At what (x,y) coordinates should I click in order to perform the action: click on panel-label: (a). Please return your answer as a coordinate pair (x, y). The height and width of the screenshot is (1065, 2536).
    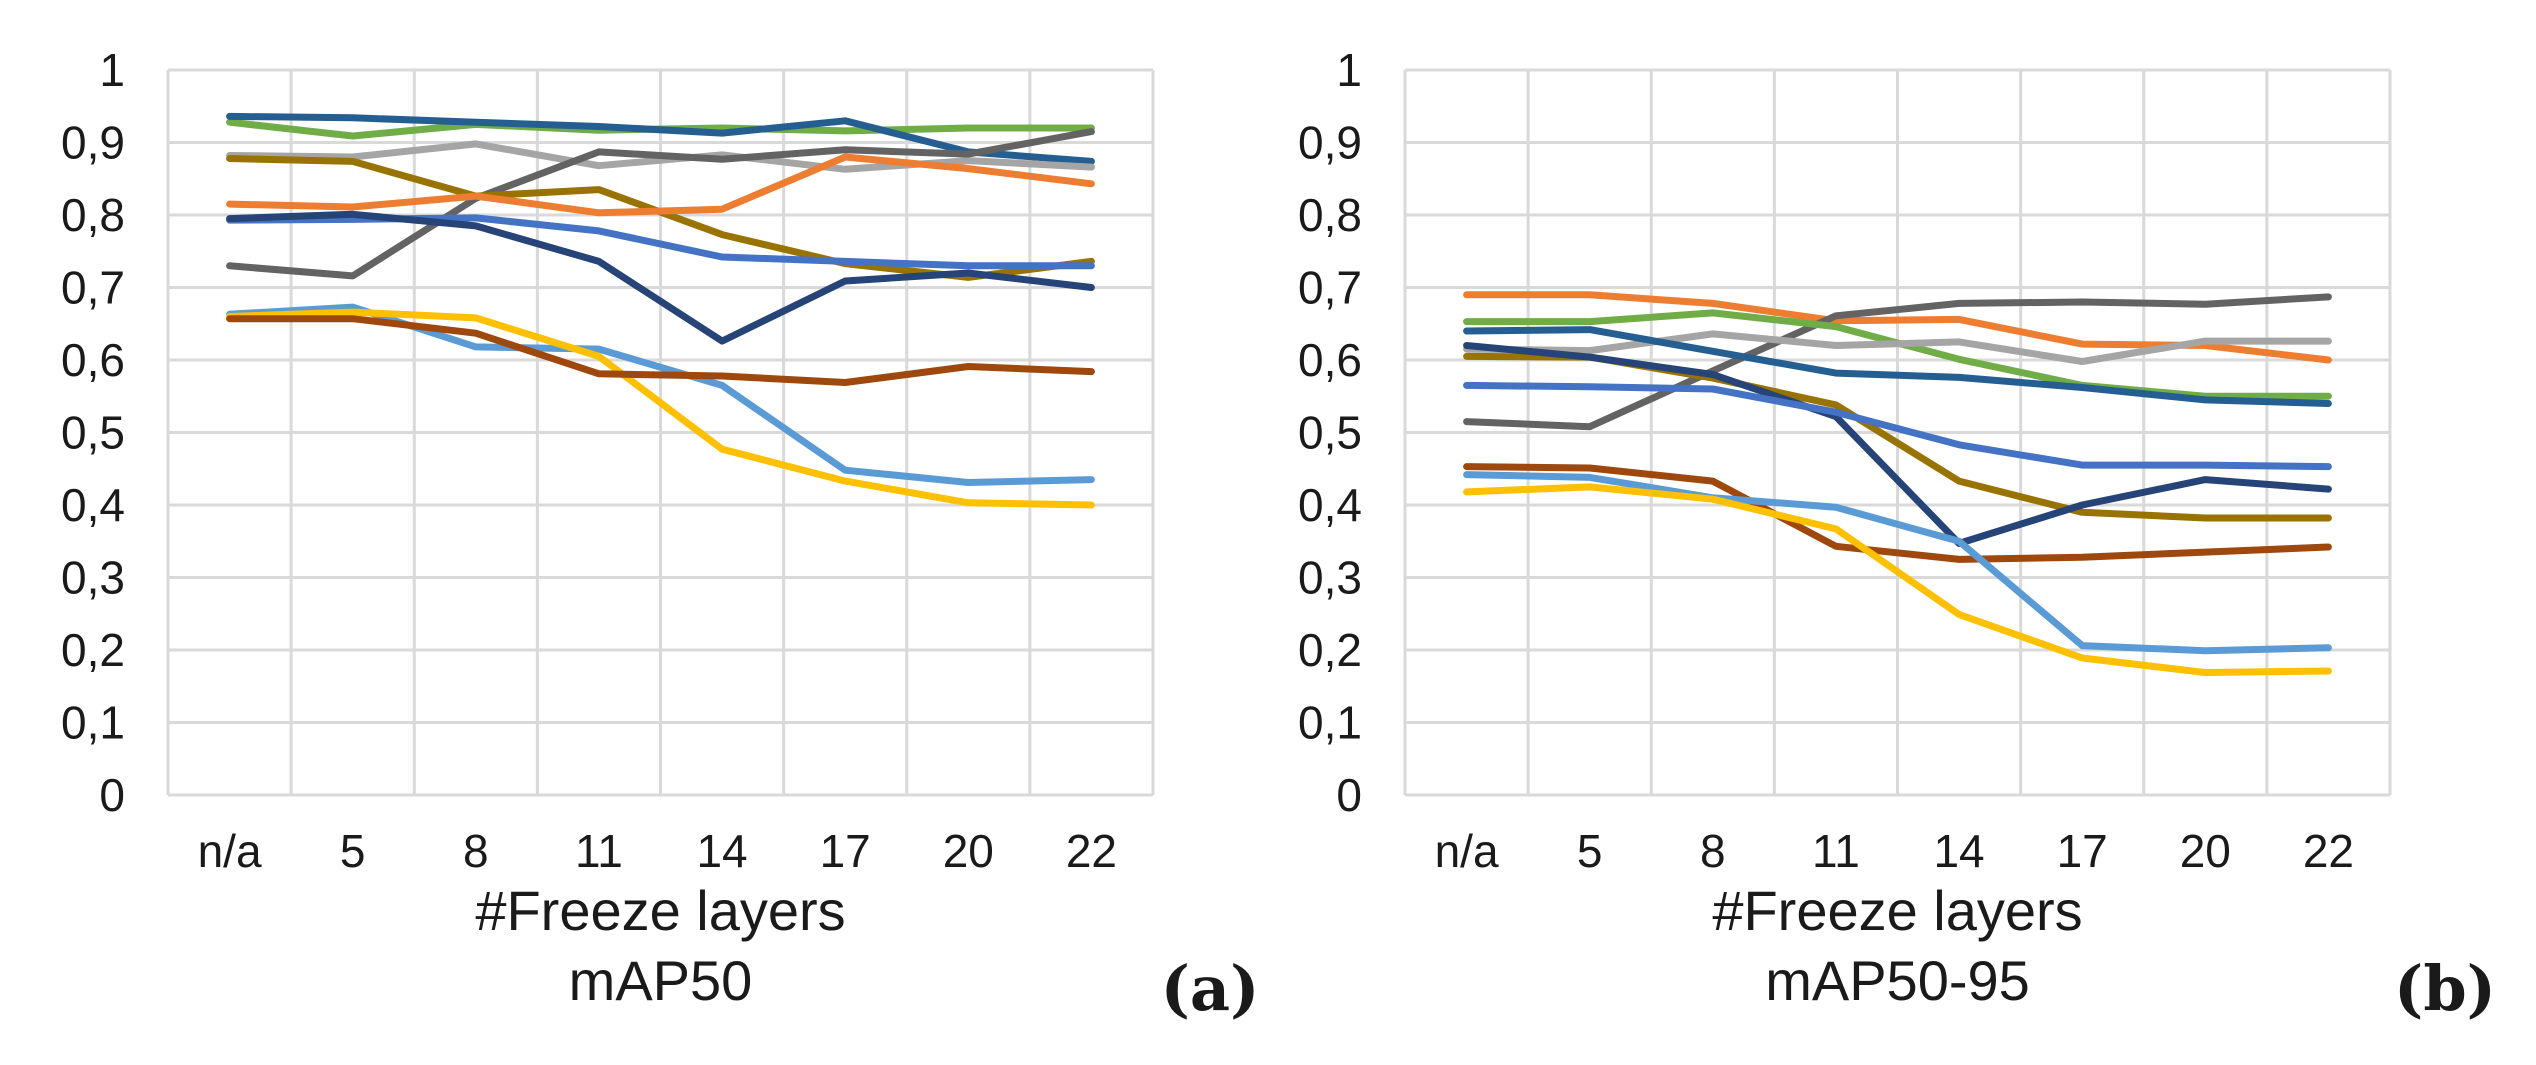
    Looking at the image, I should click on (1210, 988).